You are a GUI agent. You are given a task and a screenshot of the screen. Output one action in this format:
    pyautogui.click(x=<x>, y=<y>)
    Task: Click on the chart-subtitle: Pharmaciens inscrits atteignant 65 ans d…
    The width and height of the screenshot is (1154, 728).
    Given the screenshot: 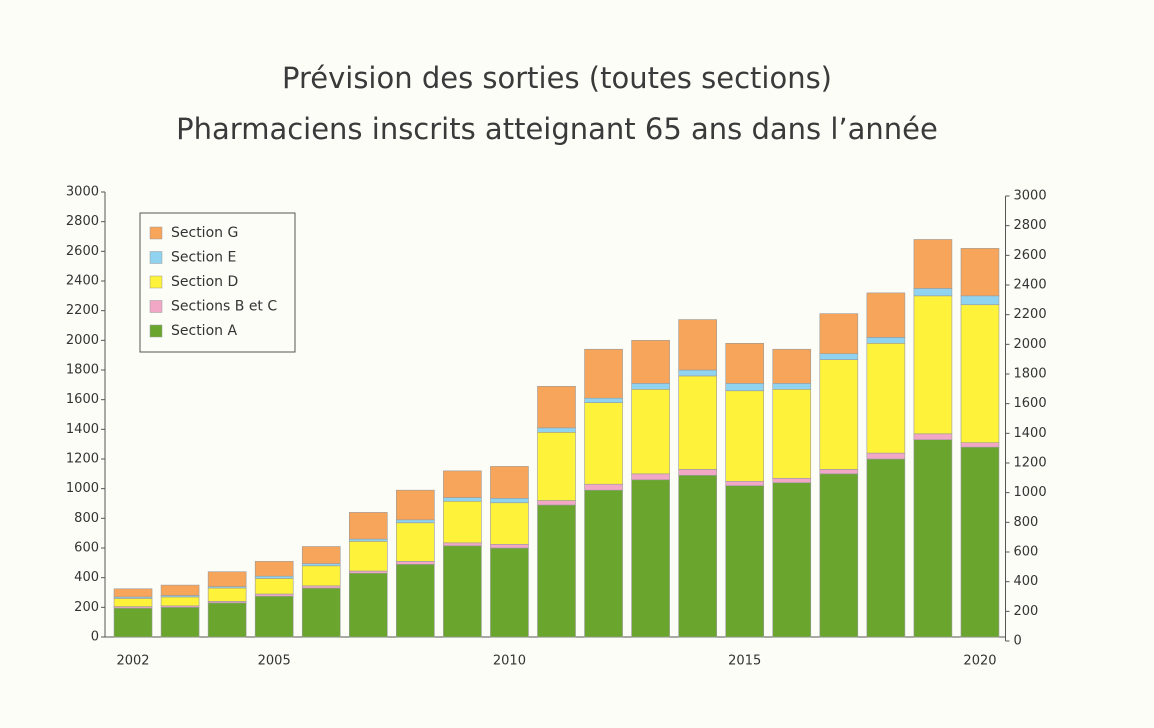 What is the action you would take?
    pyautogui.click(x=557, y=129)
    